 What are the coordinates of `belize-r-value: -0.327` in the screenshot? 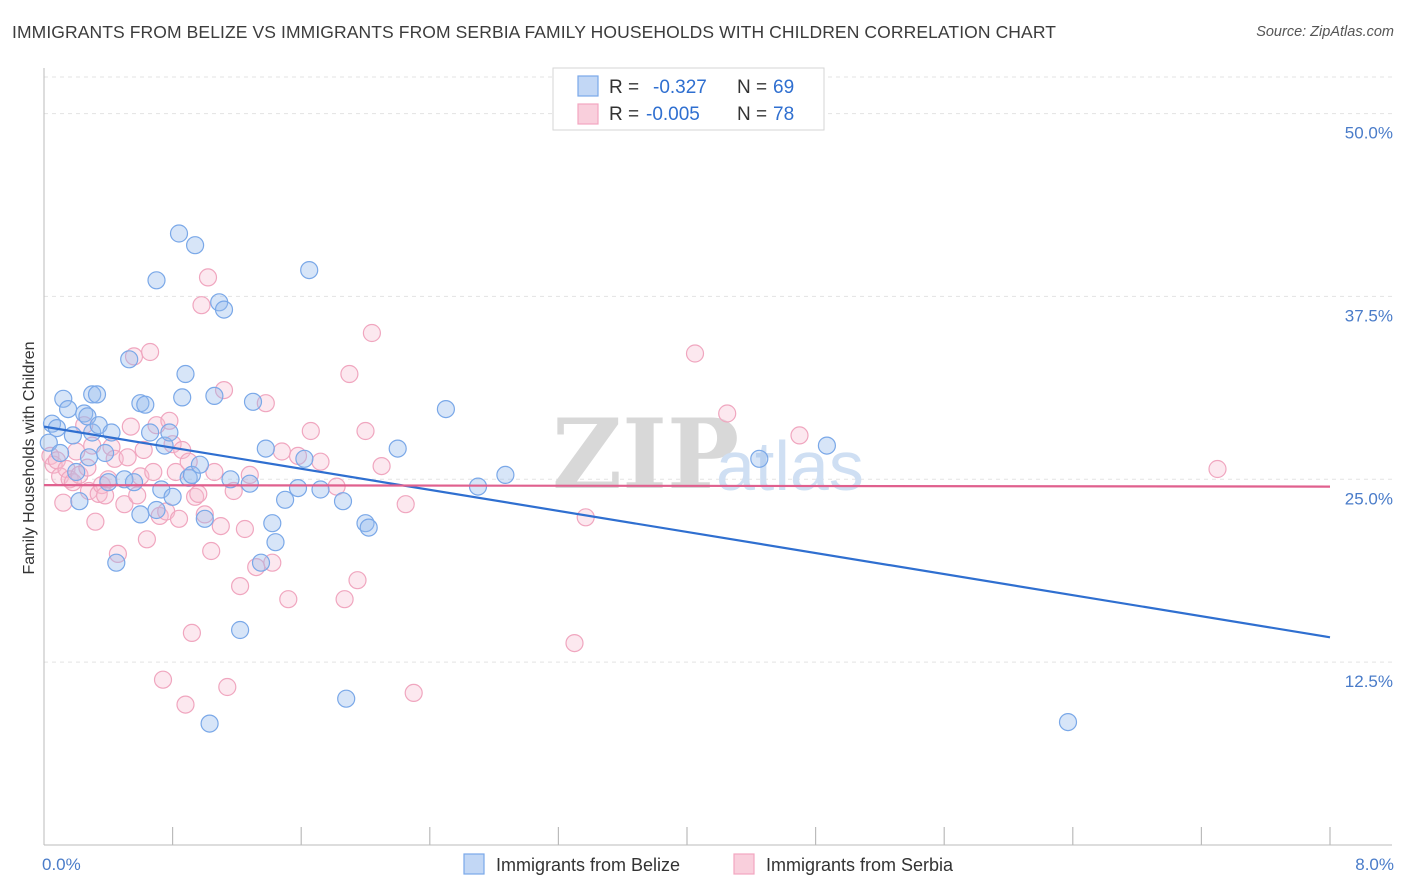 It's located at (680, 87).